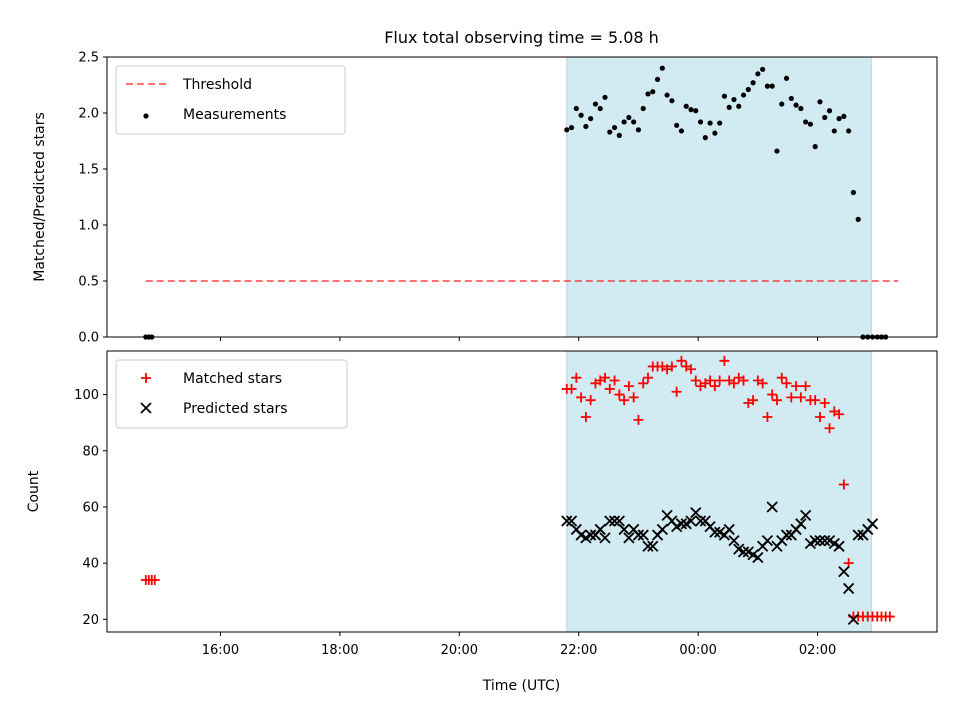 This screenshot has height=724, width=960. I want to click on y-tick-label: 80, so click(90, 451).